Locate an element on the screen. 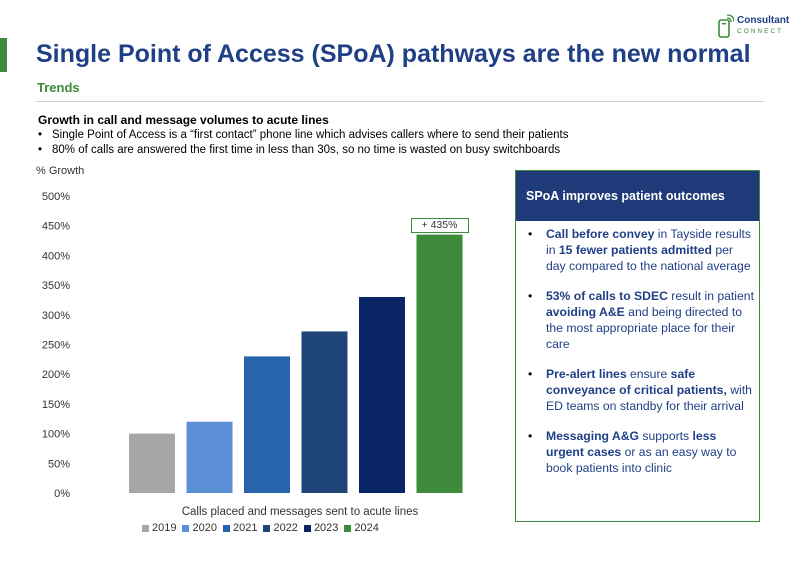 The image size is (810, 561). legend-item: 2023 is located at coordinates (321, 528).